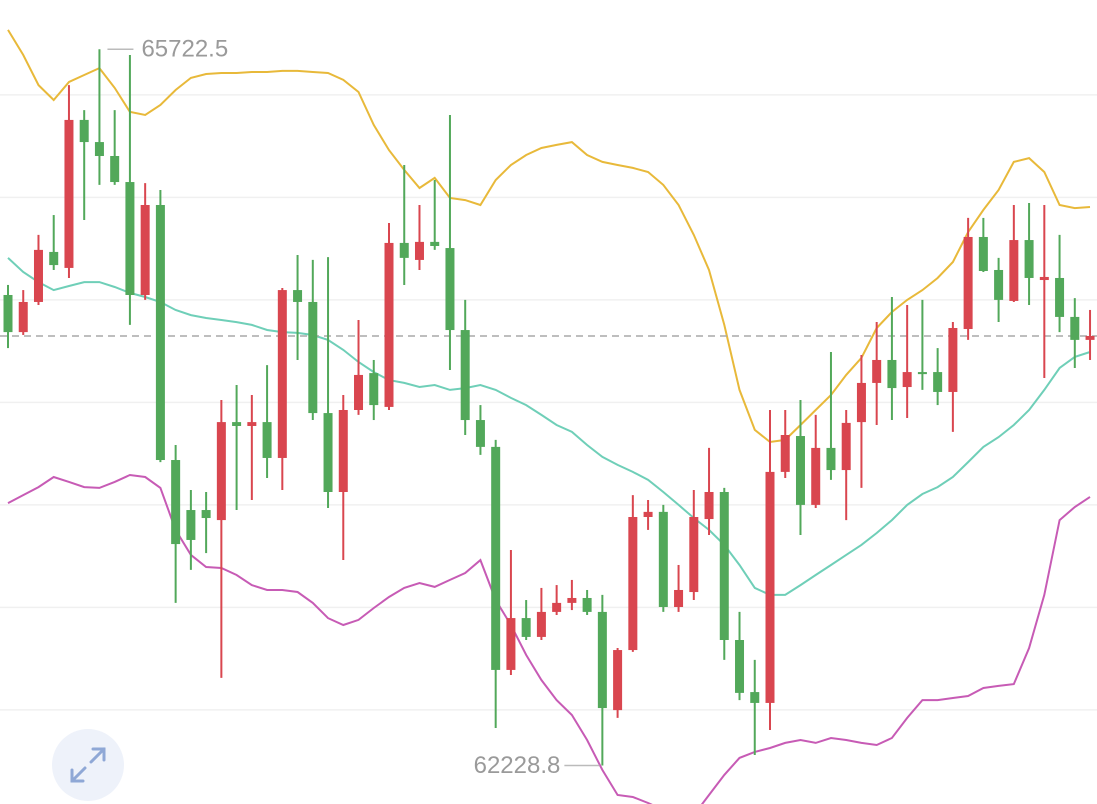 The width and height of the screenshot is (1097, 804). I want to click on expand-button-bg, so click(88, 765).